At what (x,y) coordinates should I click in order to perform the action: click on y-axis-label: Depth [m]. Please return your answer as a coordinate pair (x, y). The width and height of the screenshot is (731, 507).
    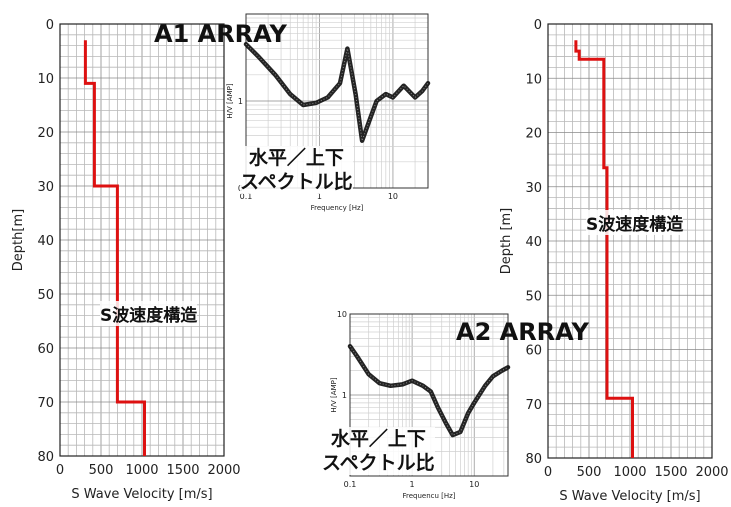
    Looking at the image, I should click on (506, 241).